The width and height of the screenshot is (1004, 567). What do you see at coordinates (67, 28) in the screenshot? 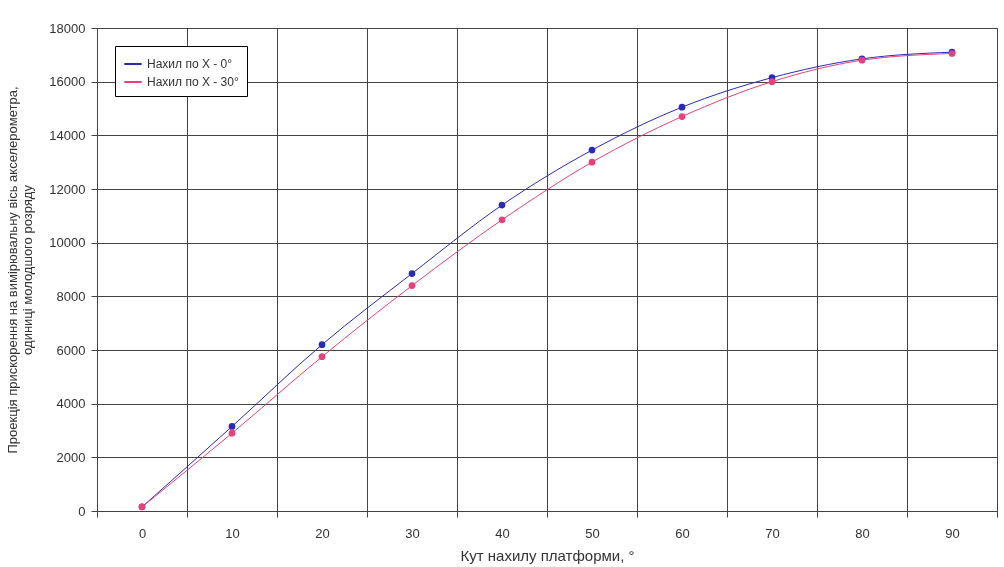
I see `y-tick-label: 18000` at bounding box center [67, 28].